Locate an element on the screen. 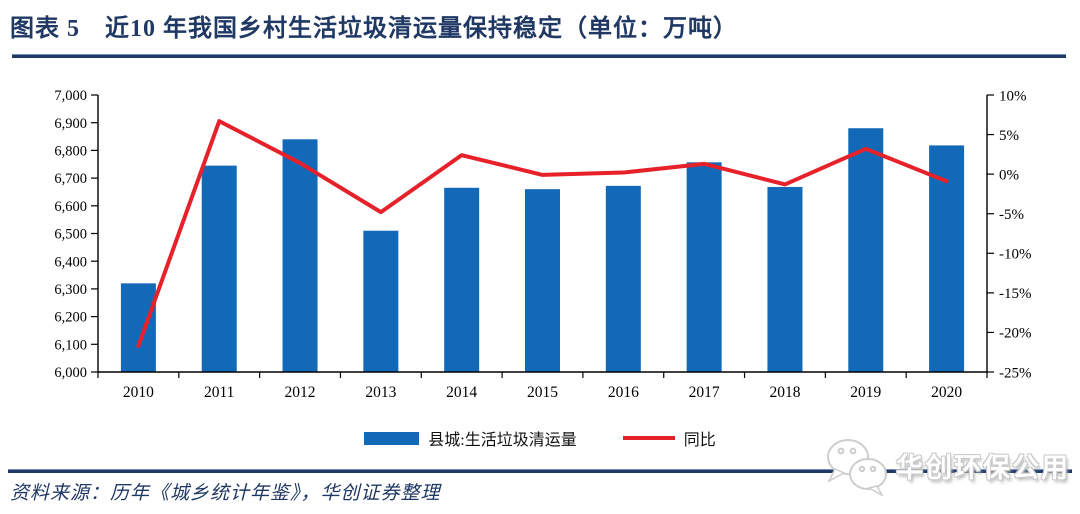 The image size is (1080, 514). right-axis-tick-label: -5% is located at coordinates (1011, 215).